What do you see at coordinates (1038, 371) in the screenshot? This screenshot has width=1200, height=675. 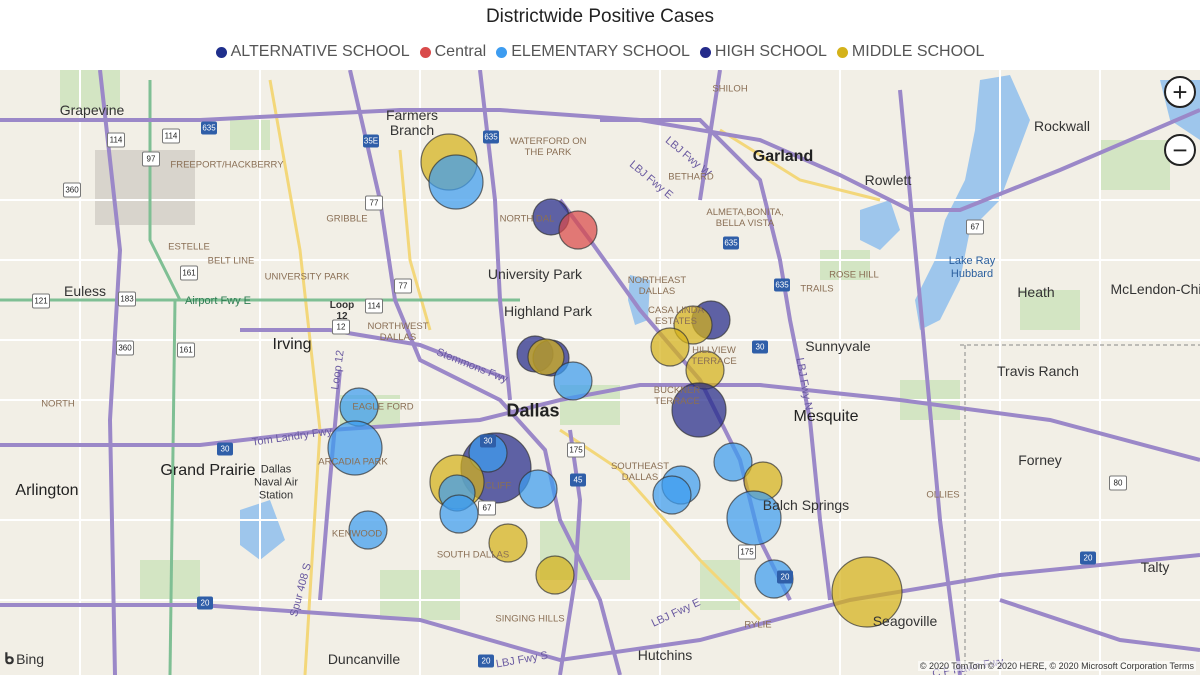 I see `label-travis-ranch: Travis Ranch` at bounding box center [1038, 371].